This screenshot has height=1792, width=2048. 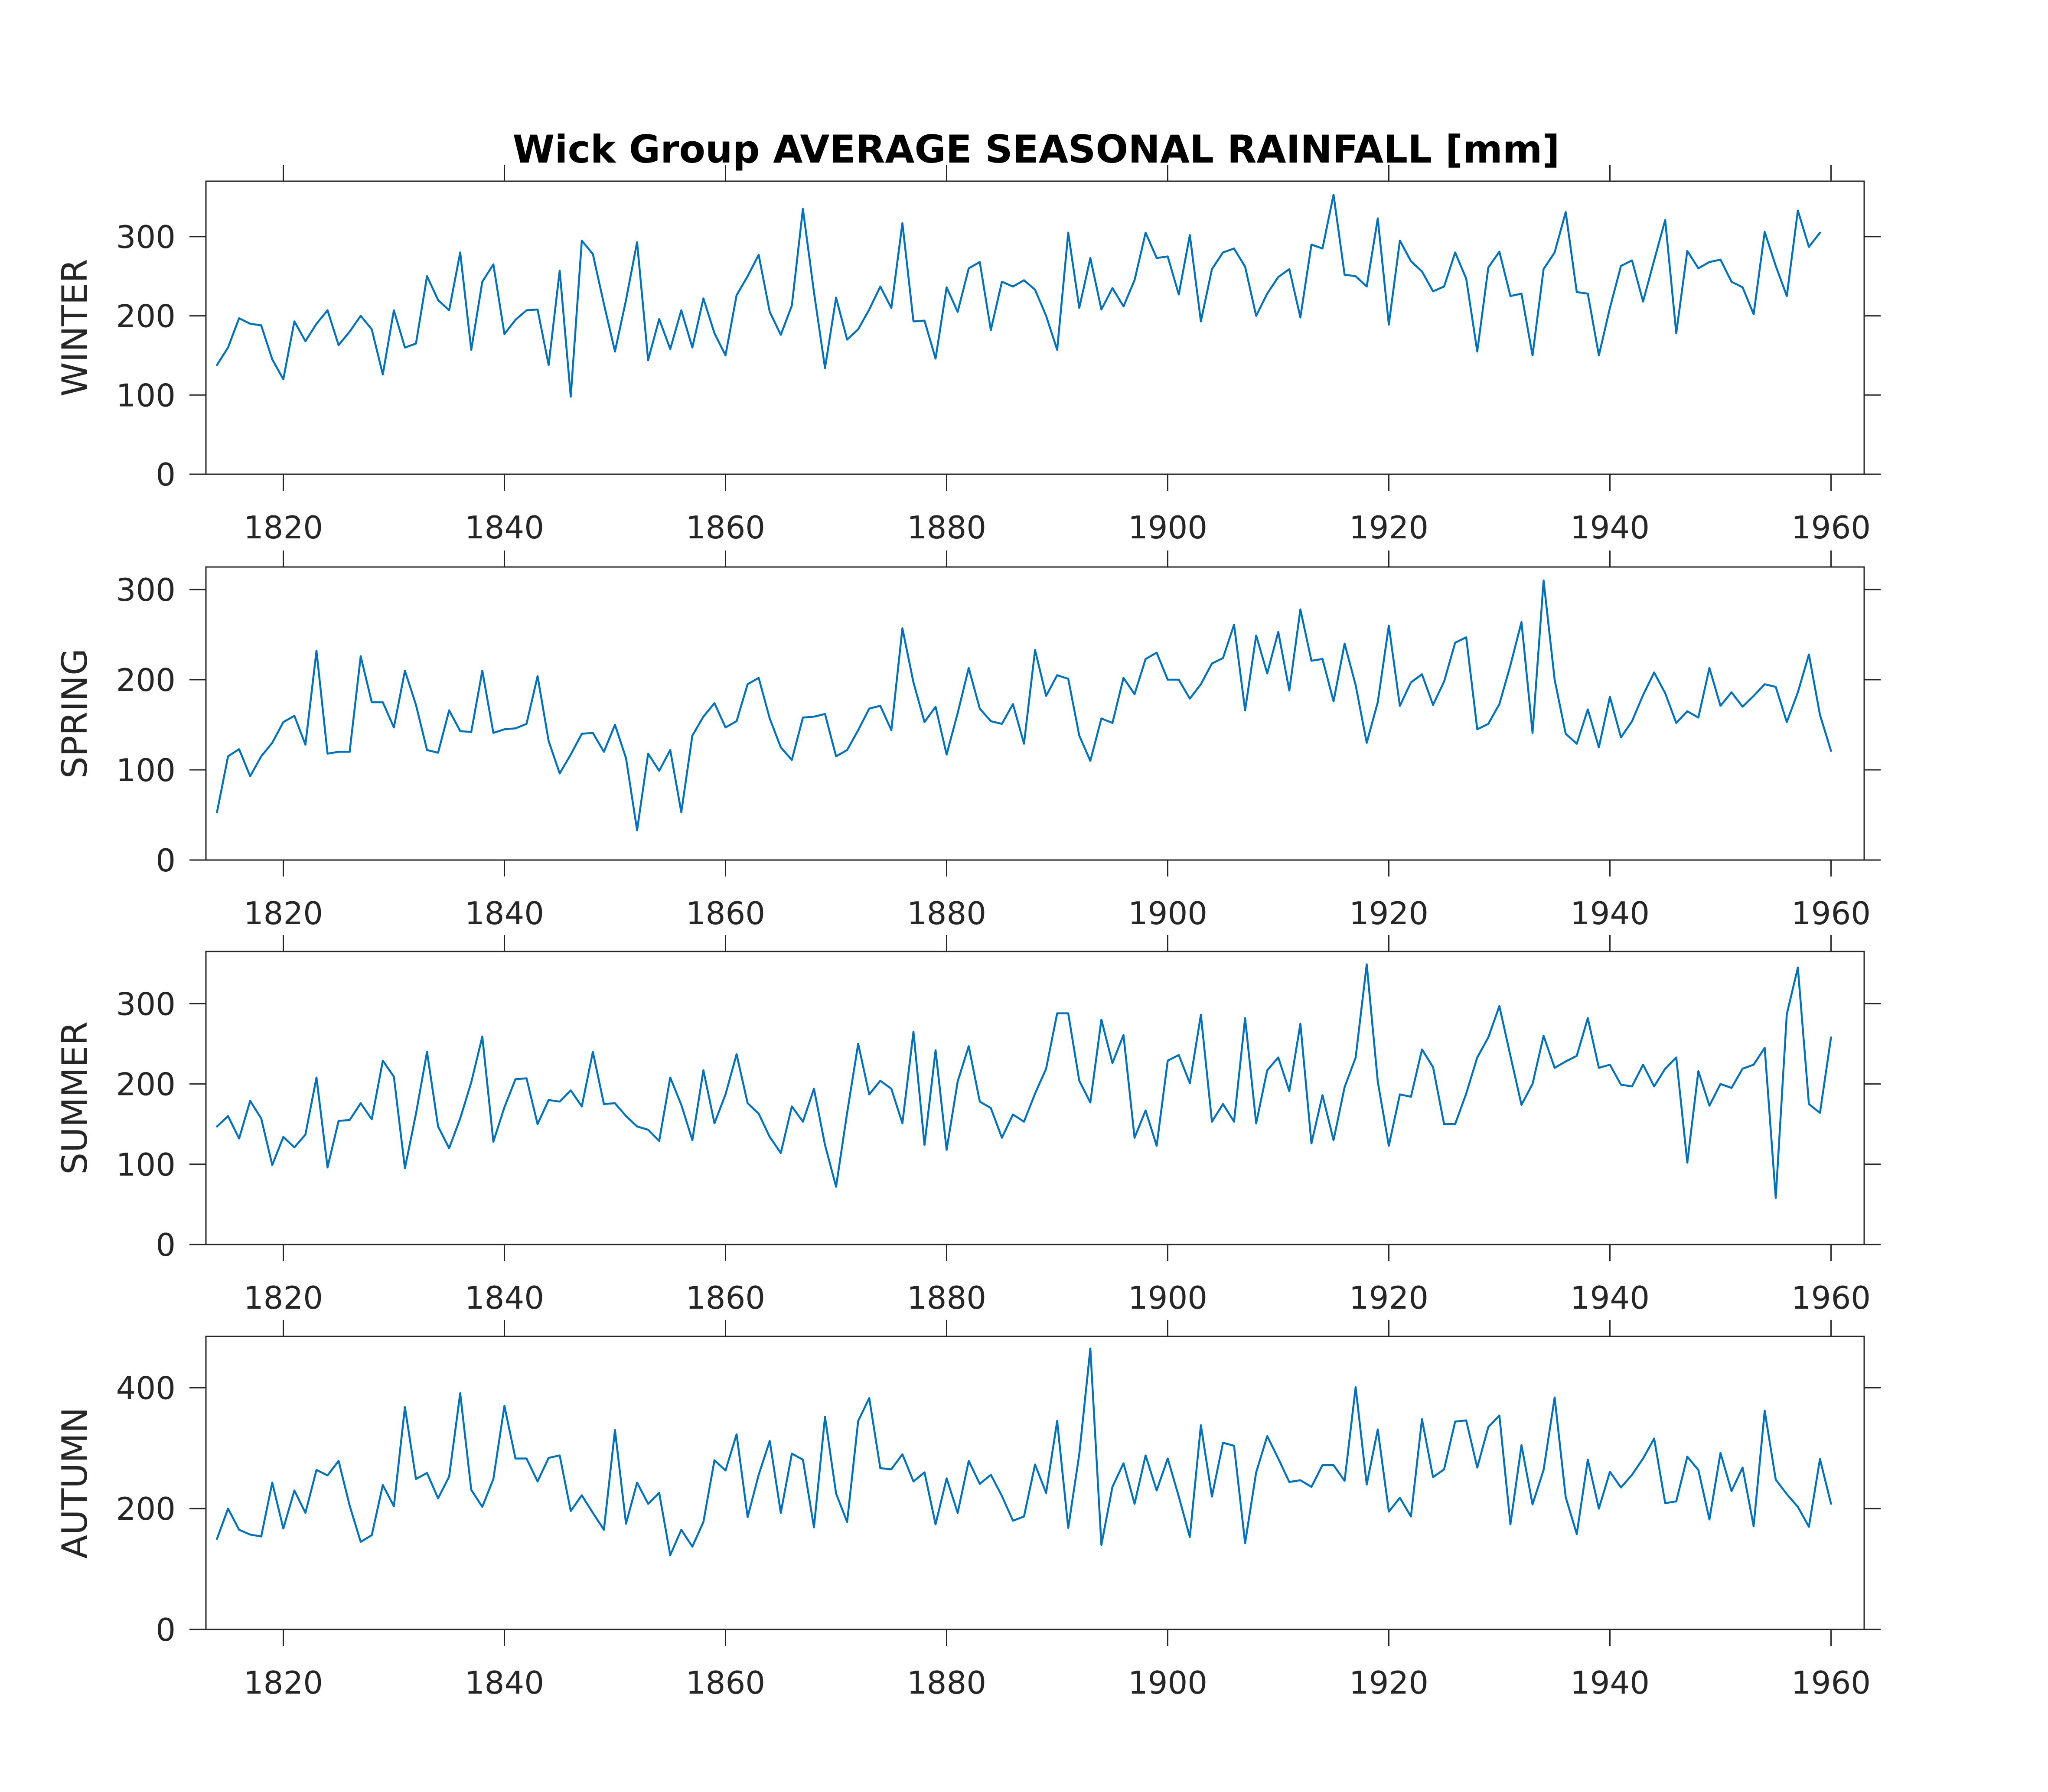 I want to click on axes-box-spring, so click(x=1035, y=713).